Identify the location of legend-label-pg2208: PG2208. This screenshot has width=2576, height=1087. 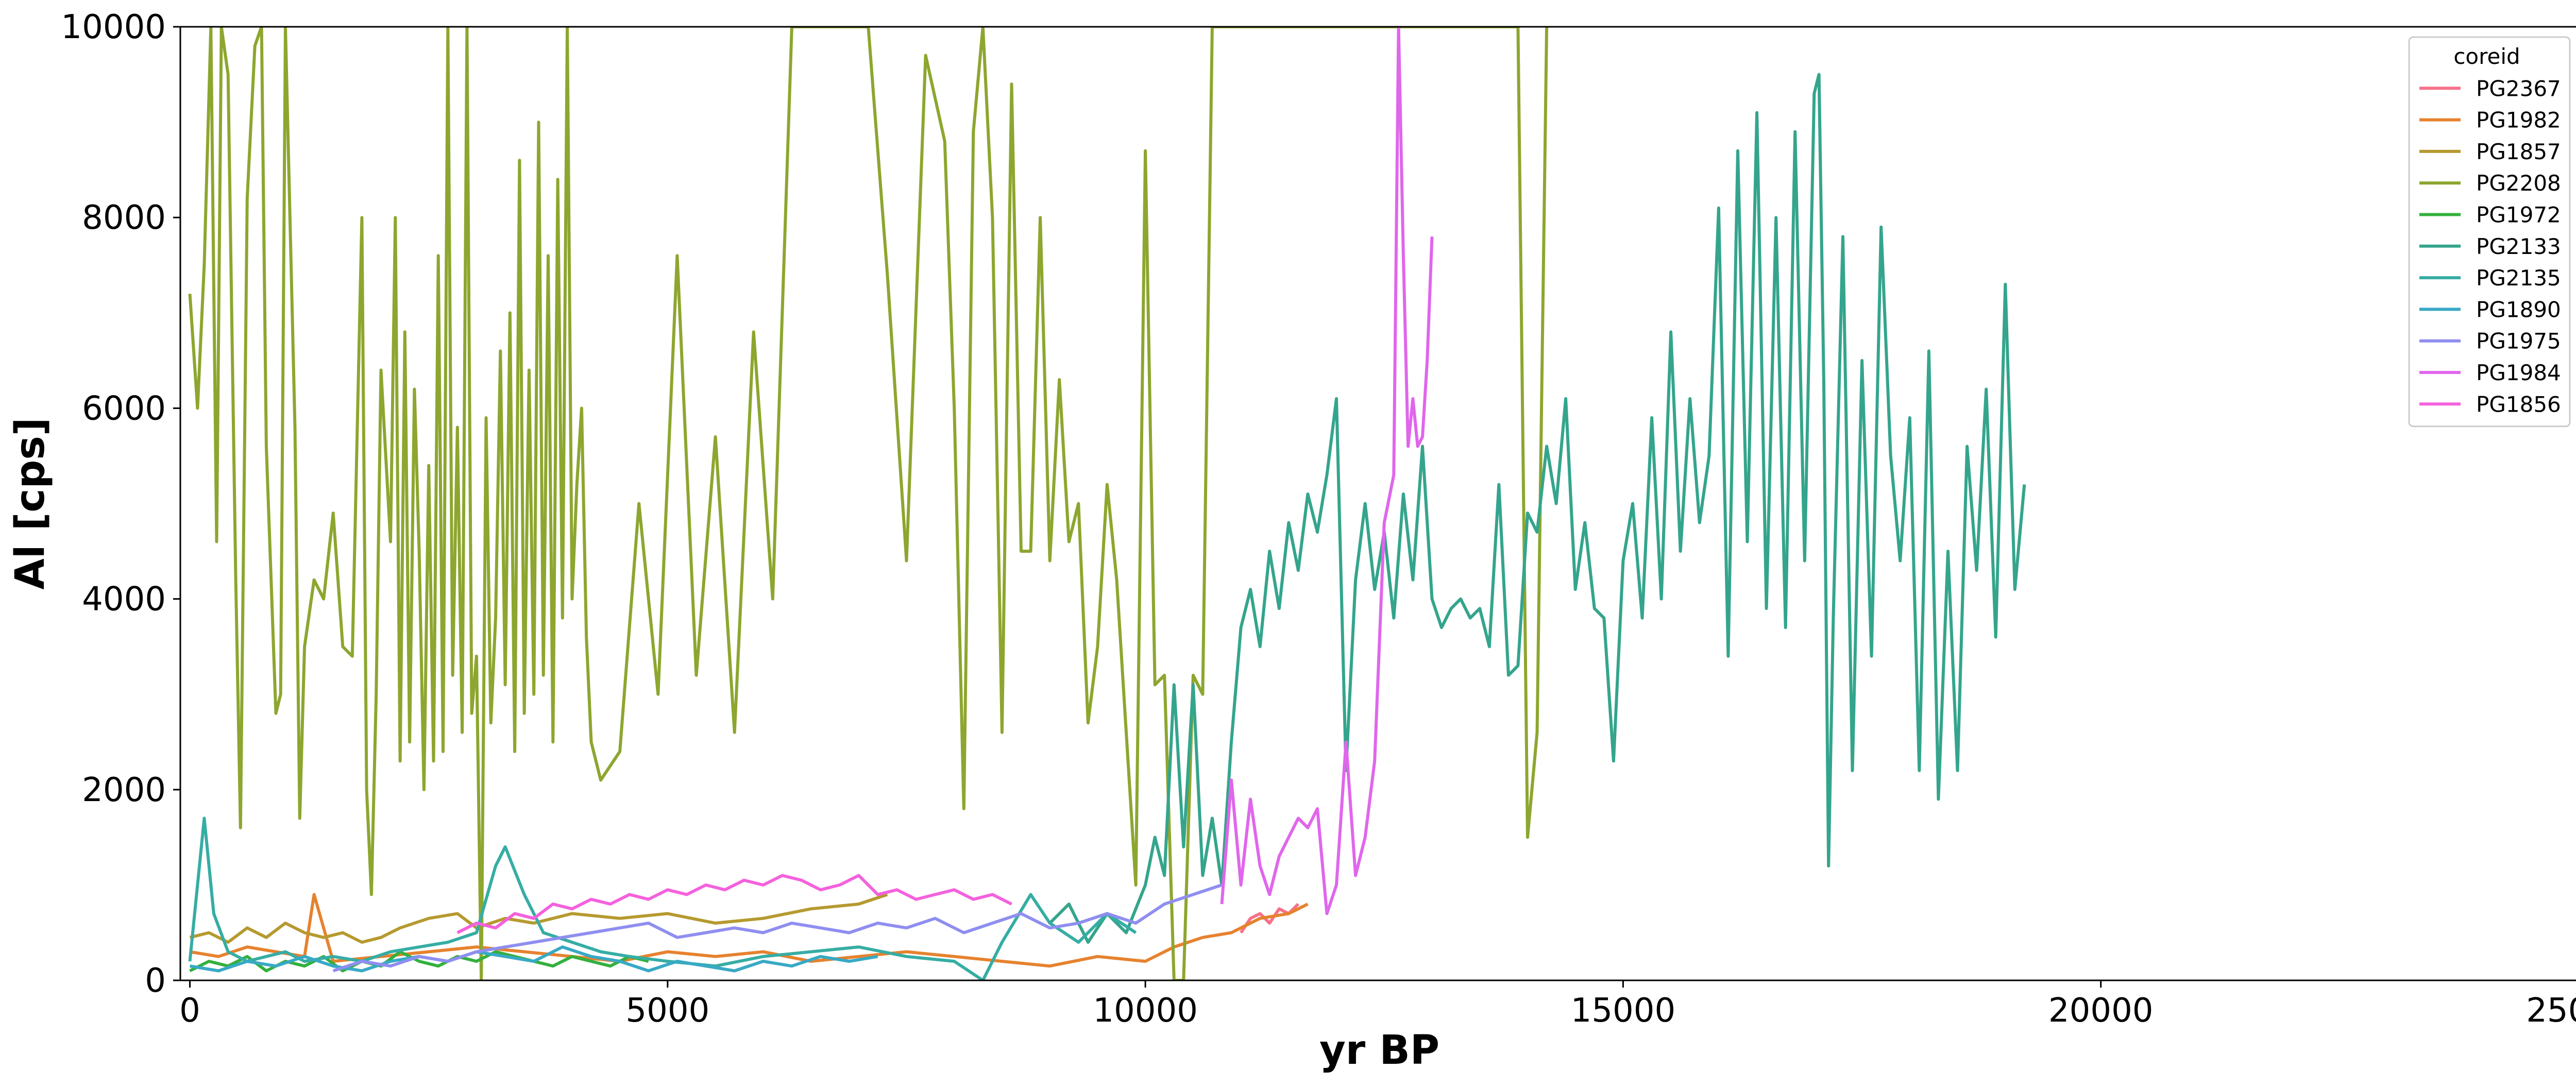
(2518, 183).